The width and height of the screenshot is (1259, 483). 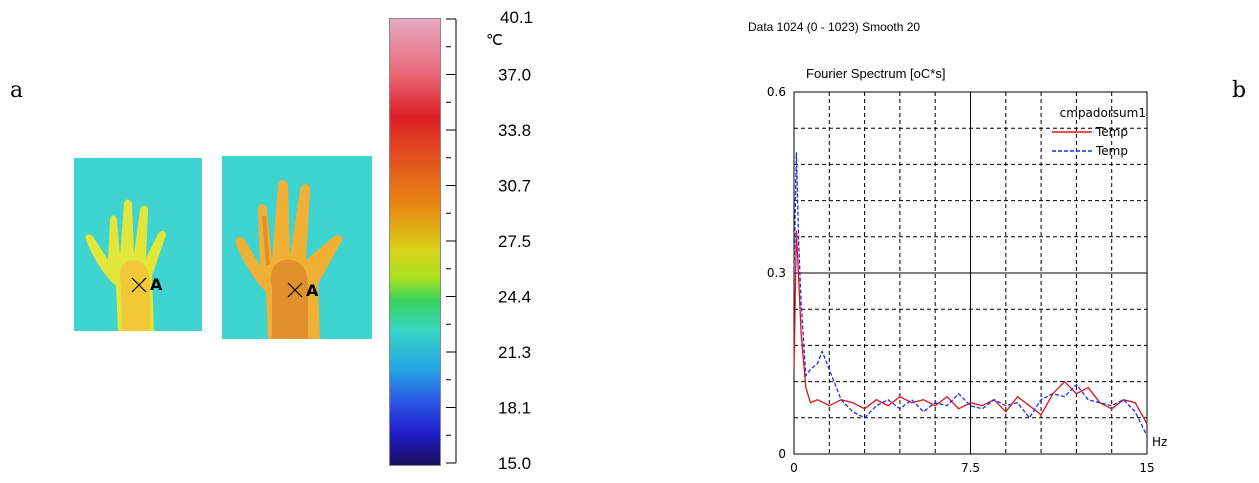 What do you see at coordinates (494, 40) in the screenshot?
I see `colorbar-unit: ℃` at bounding box center [494, 40].